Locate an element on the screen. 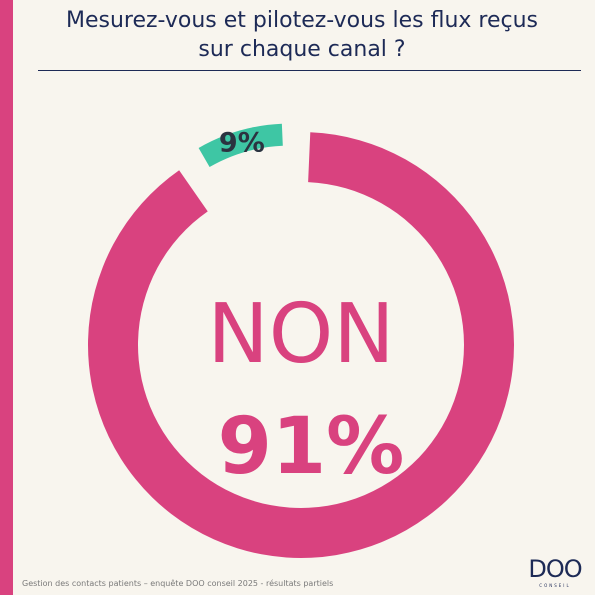  left-accent-bar is located at coordinates (6, 297).